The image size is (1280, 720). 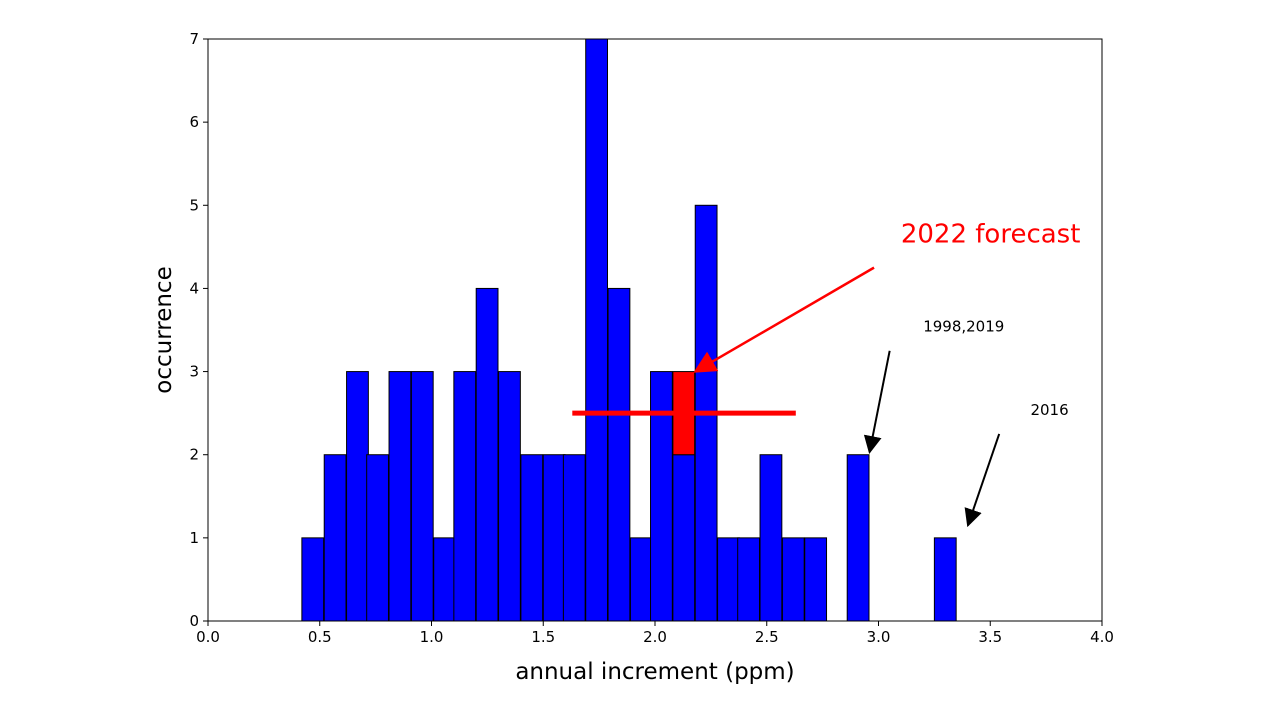 I want to click on y-tick-label: 3, so click(x=194, y=372).